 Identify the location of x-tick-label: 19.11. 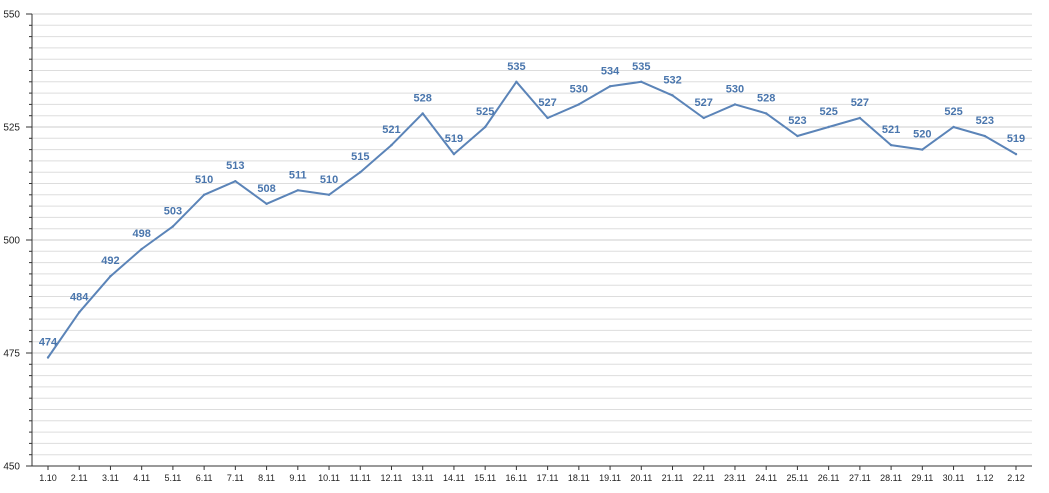
(610, 478).